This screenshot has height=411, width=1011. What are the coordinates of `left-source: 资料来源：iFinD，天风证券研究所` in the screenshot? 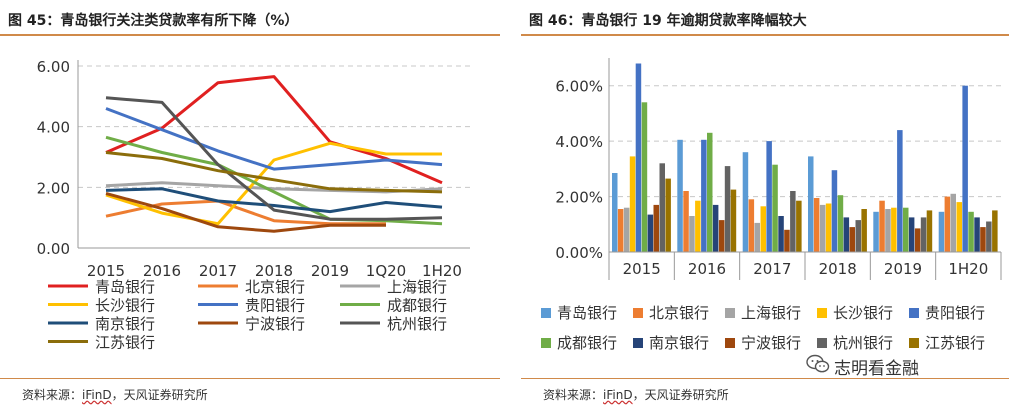 It's located at (115, 394).